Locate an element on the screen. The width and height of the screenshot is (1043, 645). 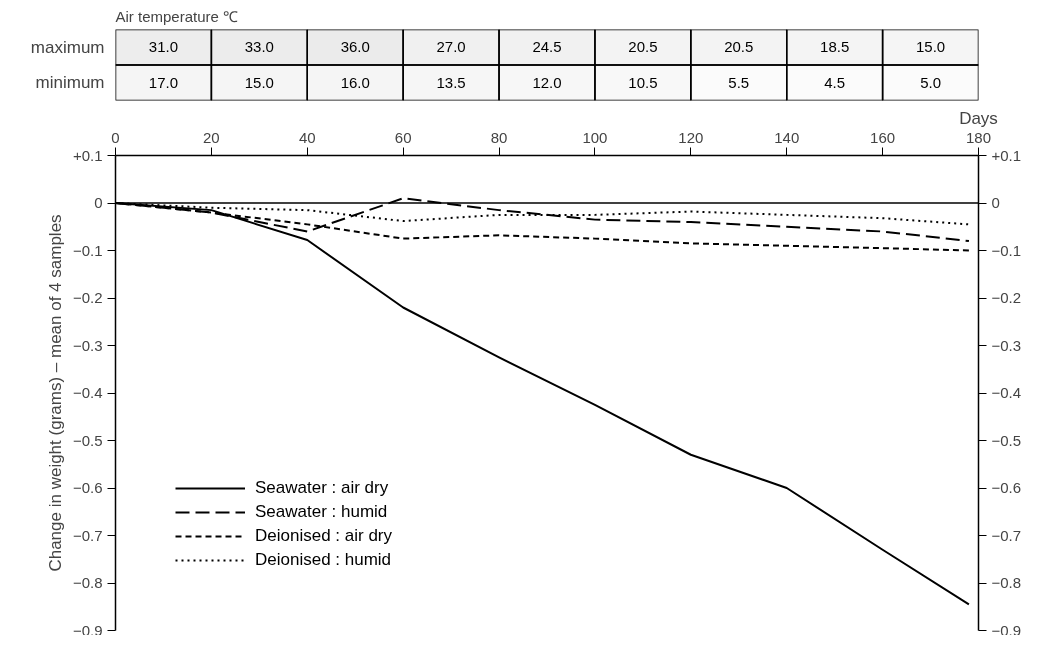
y-tick-label: −0.2 is located at coordinates (87, 297).